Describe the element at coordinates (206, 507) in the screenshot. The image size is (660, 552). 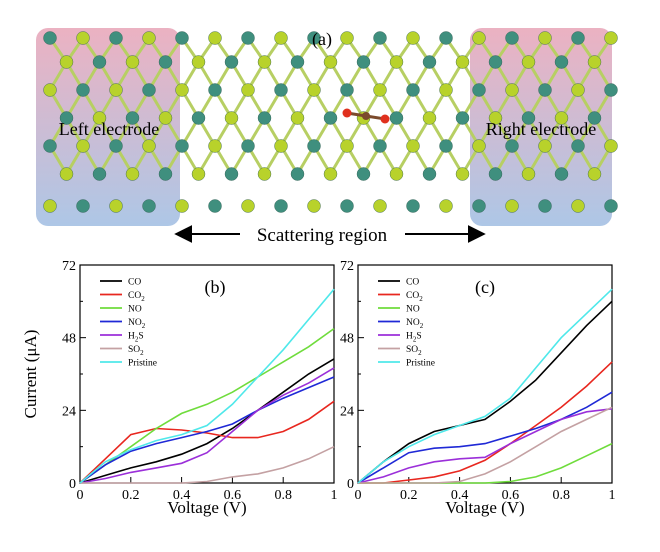
I see `chart-b-xlabel: Voltage (V)` at that location.